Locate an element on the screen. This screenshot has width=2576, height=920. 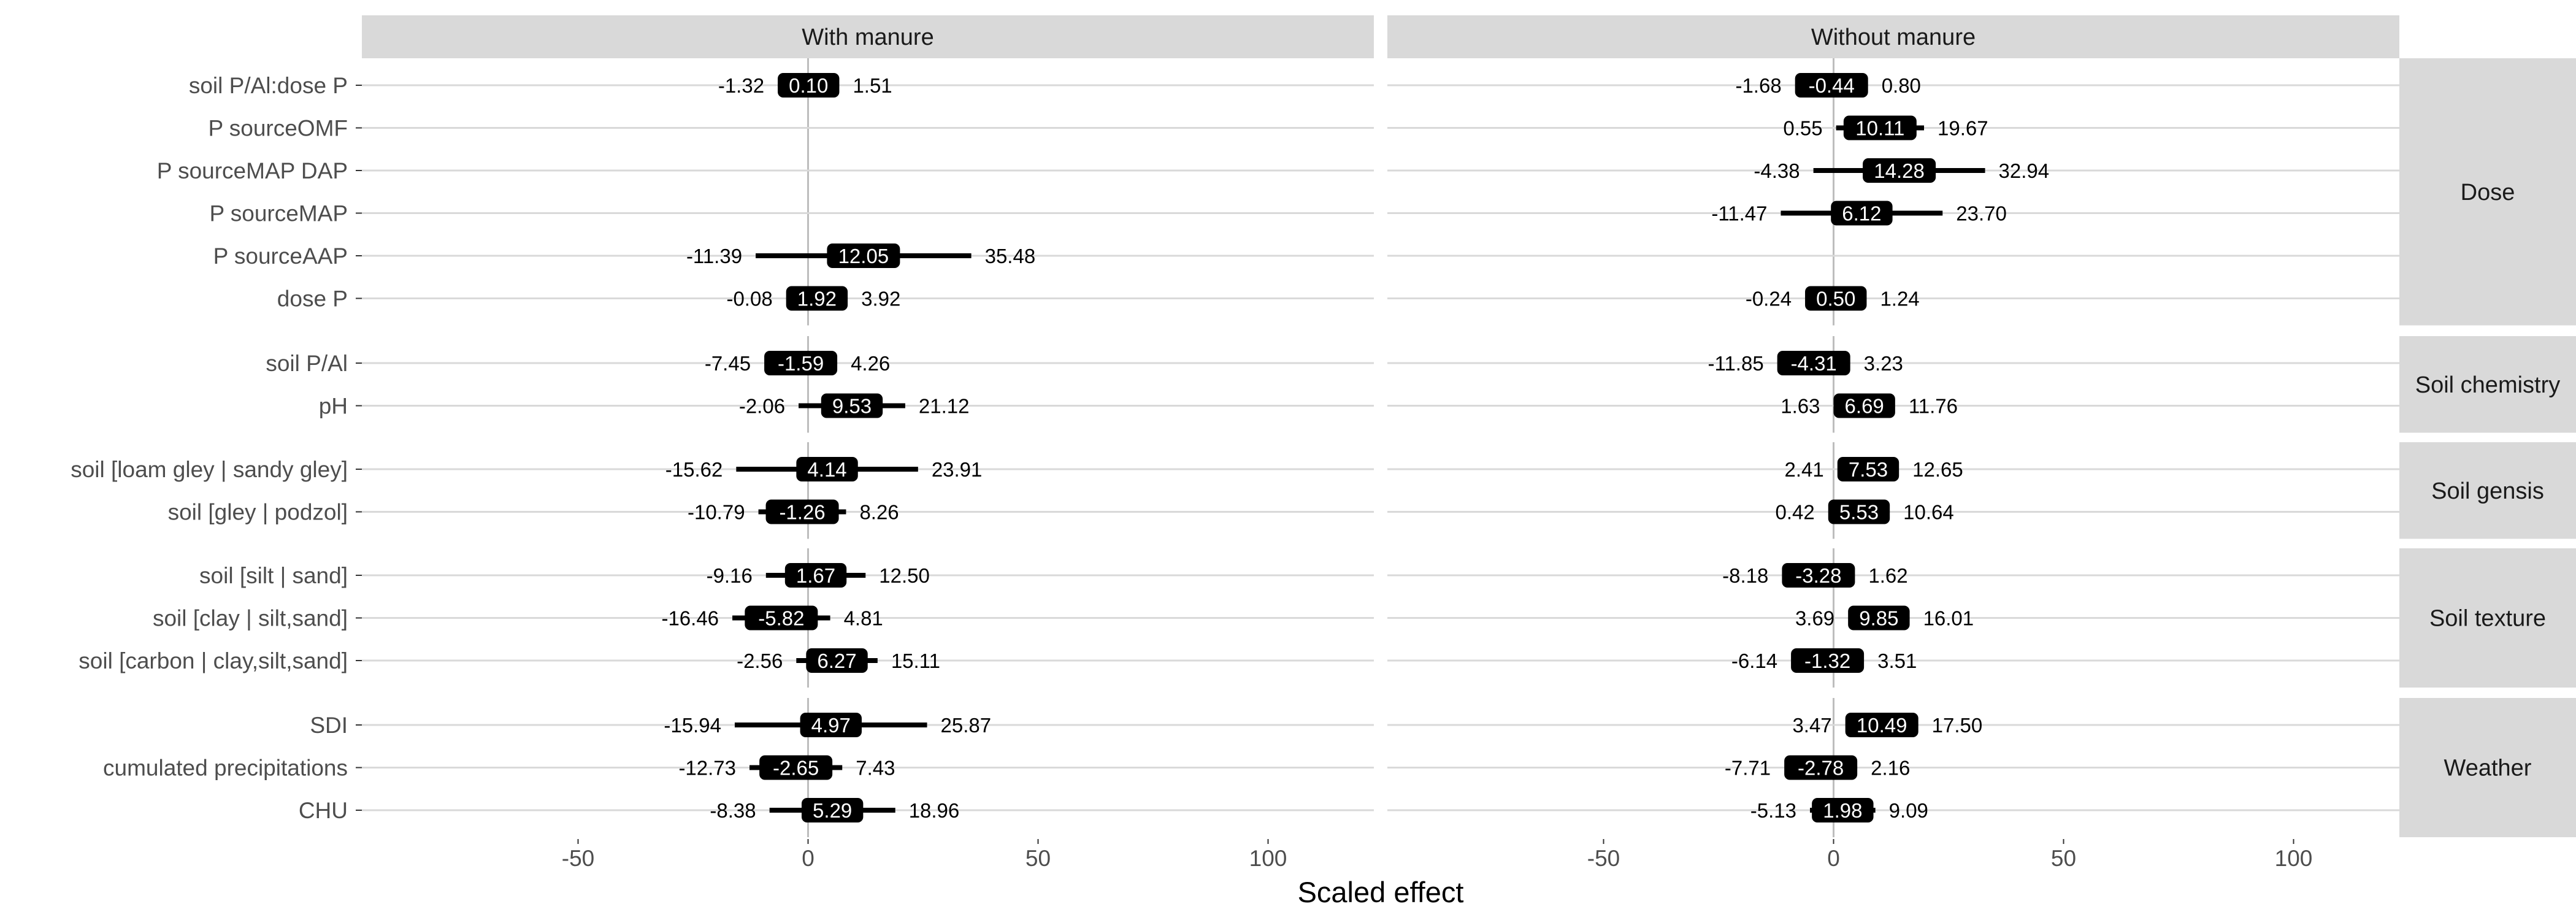
ci-low-label: -1.32 is located at coordinates (741, 85).